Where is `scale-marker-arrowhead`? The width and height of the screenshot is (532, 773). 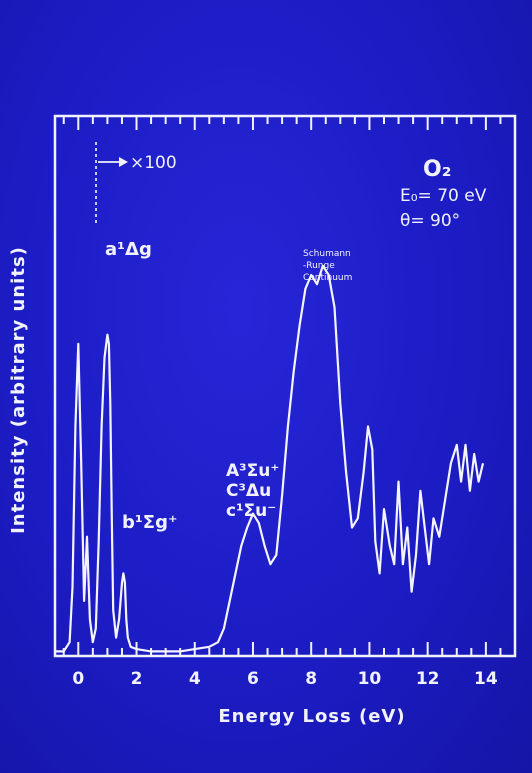 scale-marker-arrowhead is located at coordinates (123, 162).